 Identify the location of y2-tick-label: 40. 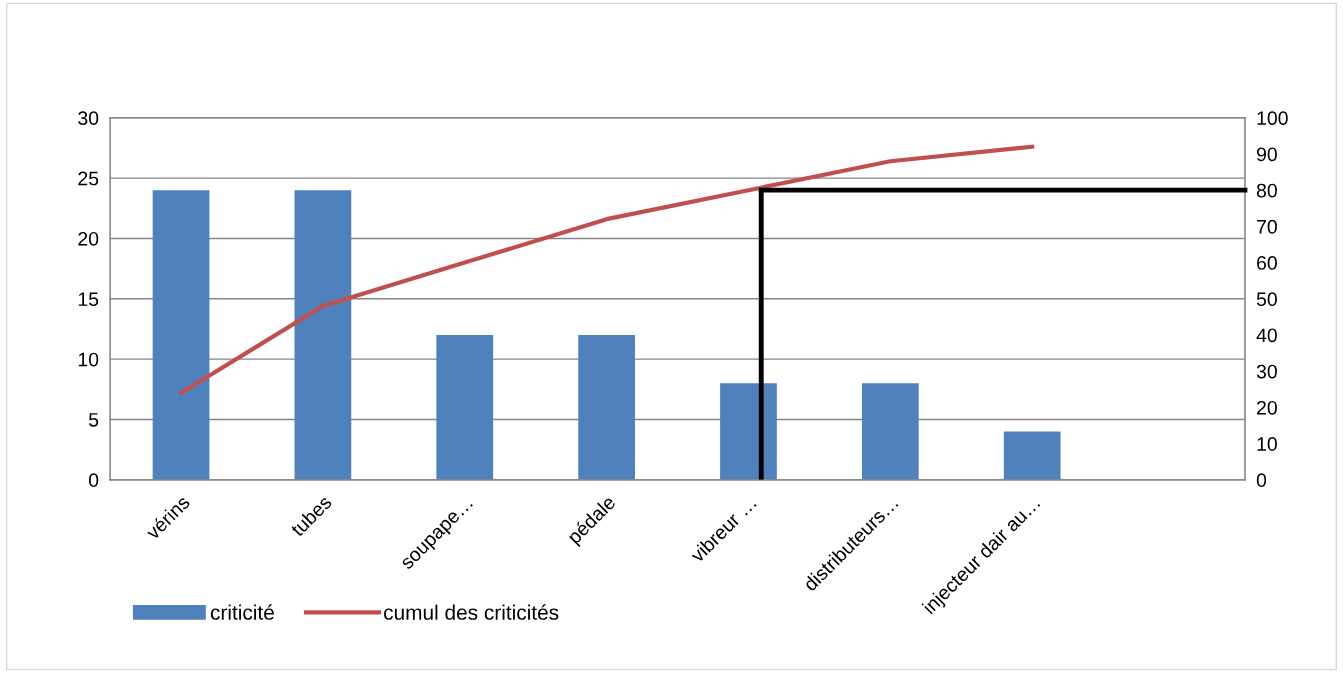
(1266, 335).